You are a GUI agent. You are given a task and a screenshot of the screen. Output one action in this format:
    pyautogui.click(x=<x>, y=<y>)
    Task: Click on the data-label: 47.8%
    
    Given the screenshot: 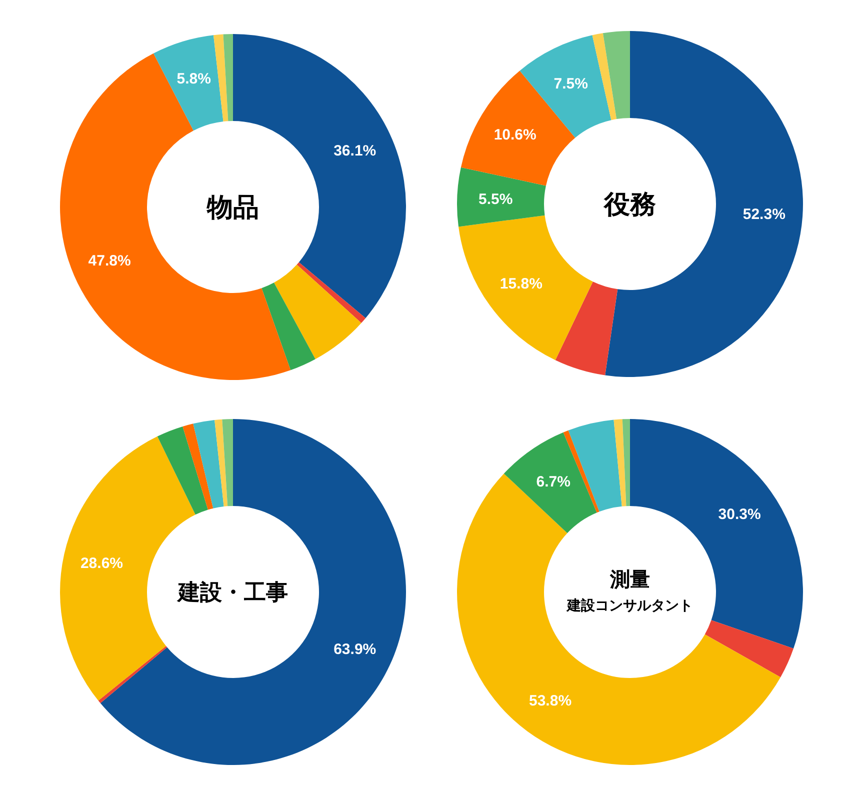 What is the action you would take?
    pyautogui.click(x=109, y=261)
    